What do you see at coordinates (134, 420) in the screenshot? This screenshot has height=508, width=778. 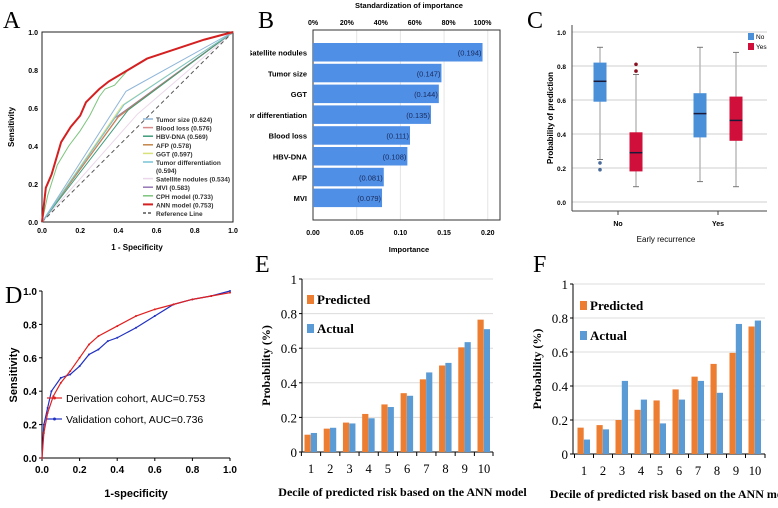 I see `legend-label: Validation cohort, AUC=0.736` at bounding box center [134, 420].